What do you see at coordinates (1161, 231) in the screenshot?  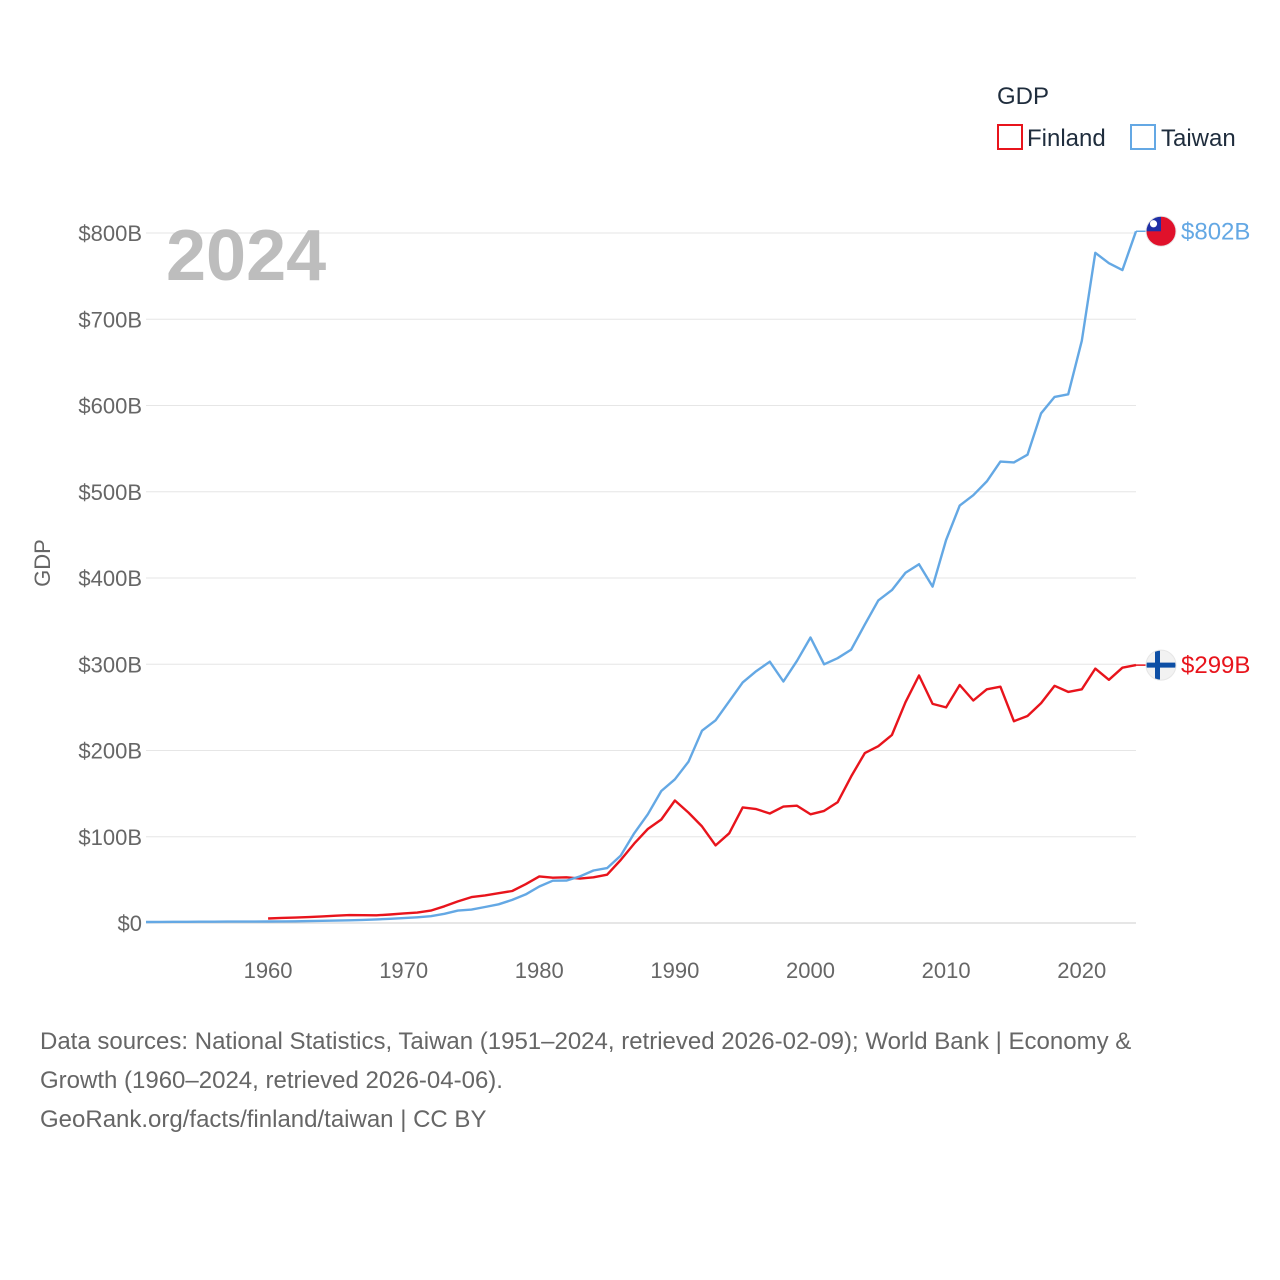 I see `taiwan-flag-icon` at bounding box center [1161, 231].